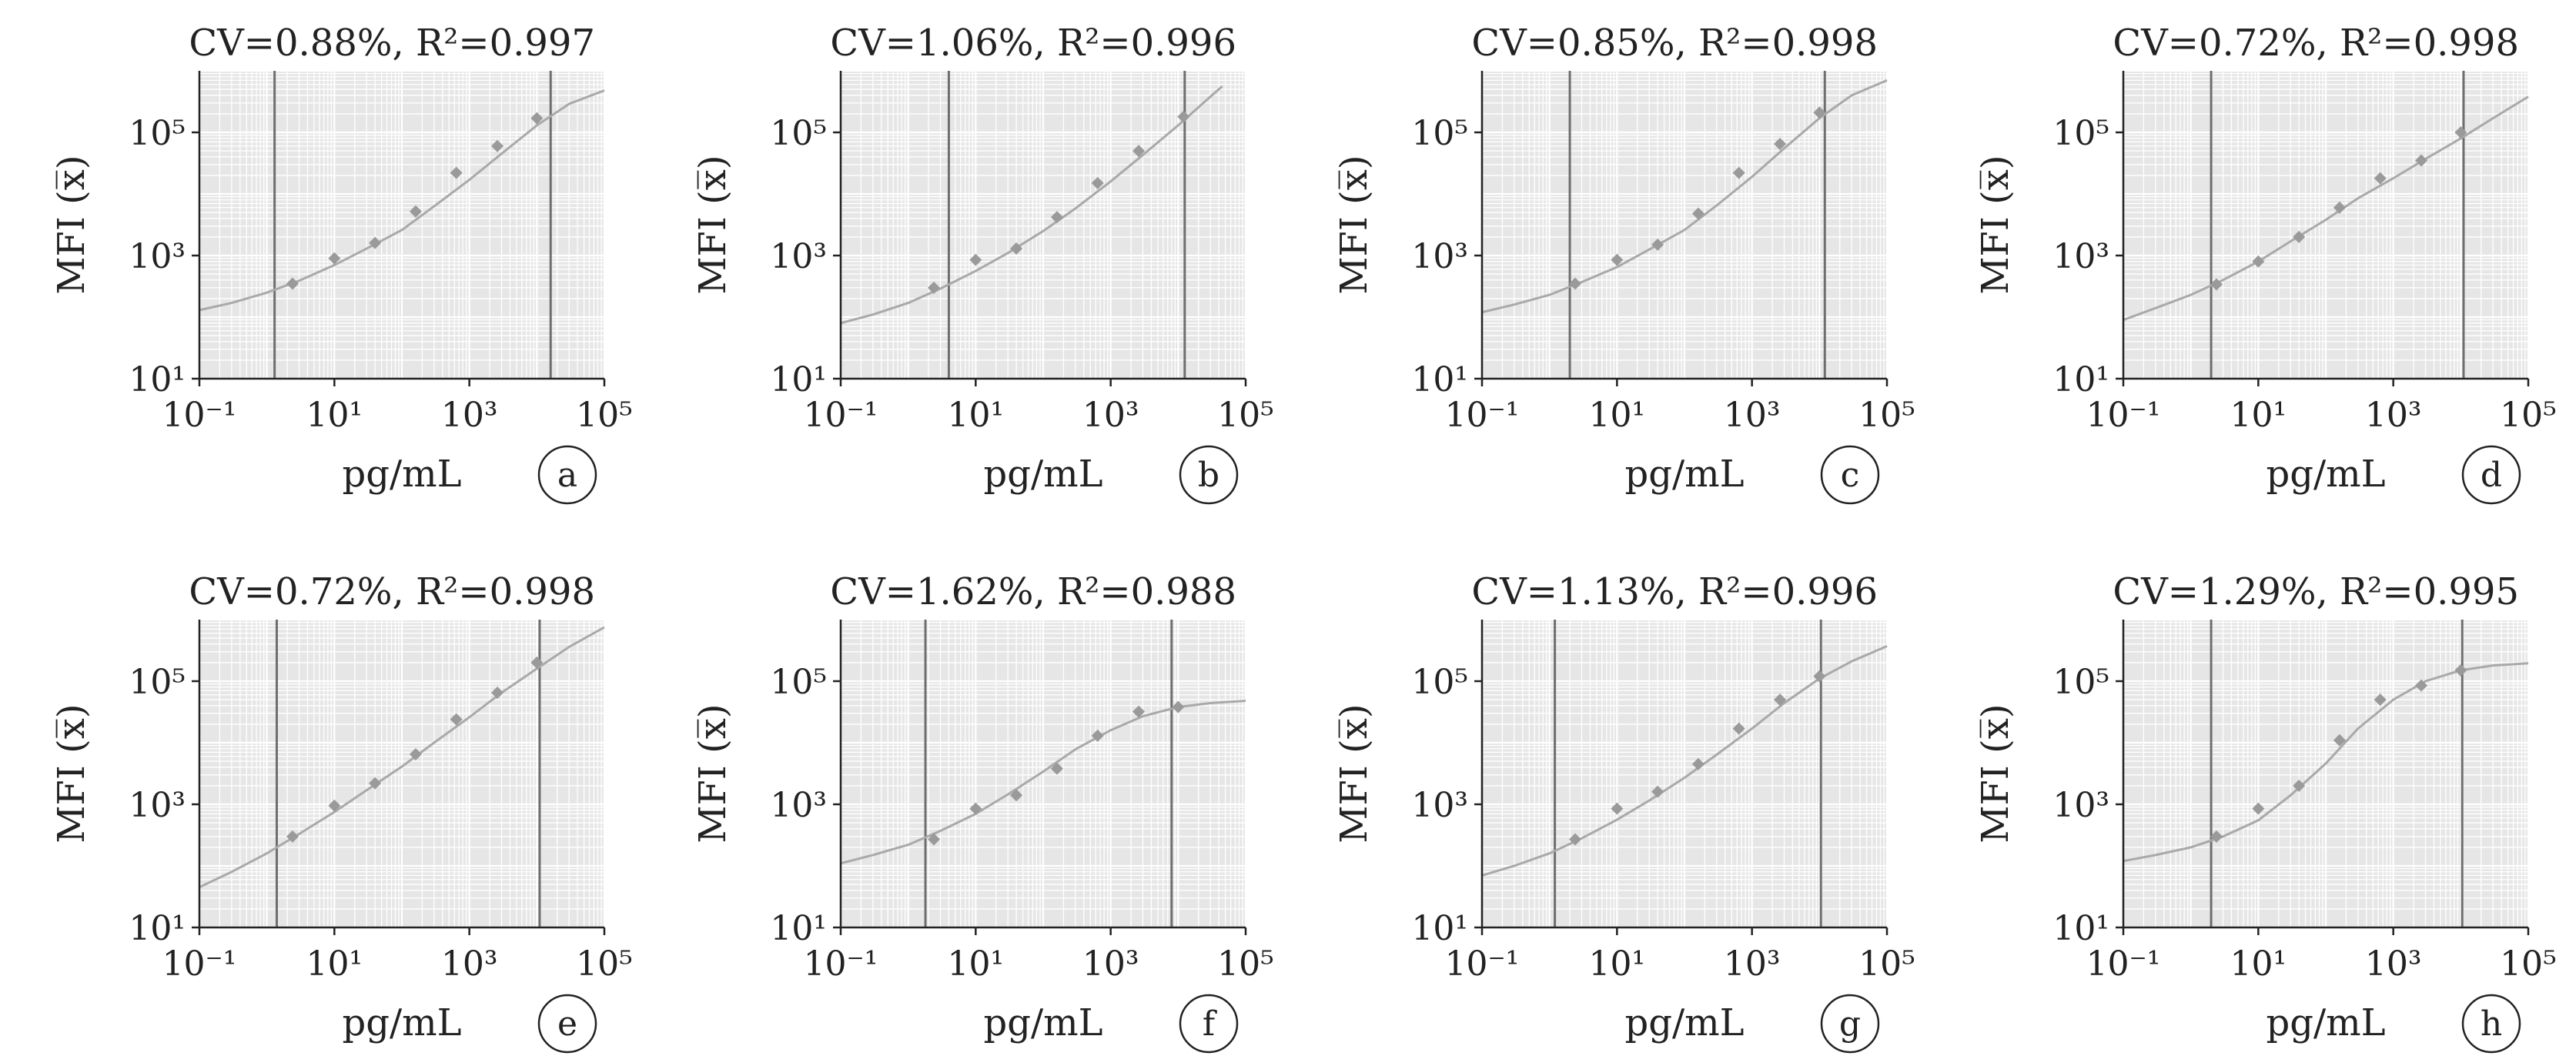 This screenshot has width=2576, height=1056. I want to click on chart-title: CV=0.72%, R²=0.998, so click(392, 591).